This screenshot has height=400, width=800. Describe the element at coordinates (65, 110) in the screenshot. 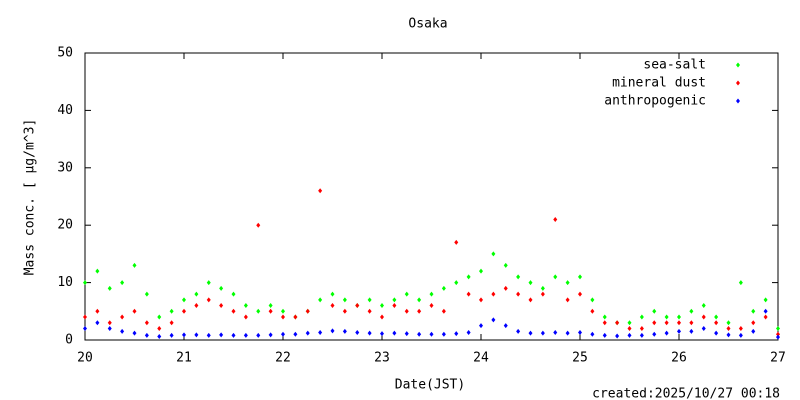

I see `y-tick-label: 40` at that location.